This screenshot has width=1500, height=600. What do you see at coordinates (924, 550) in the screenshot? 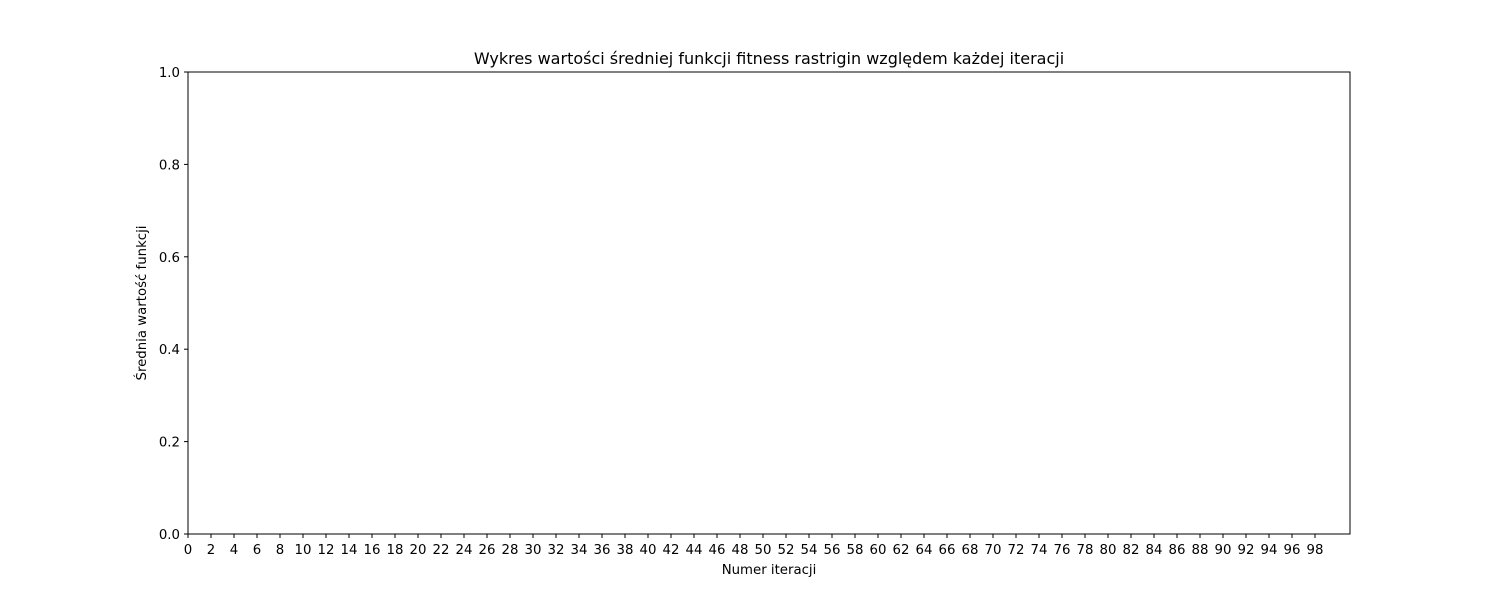
I see `x-tick-label: 64` at bounding box center [924, 550].